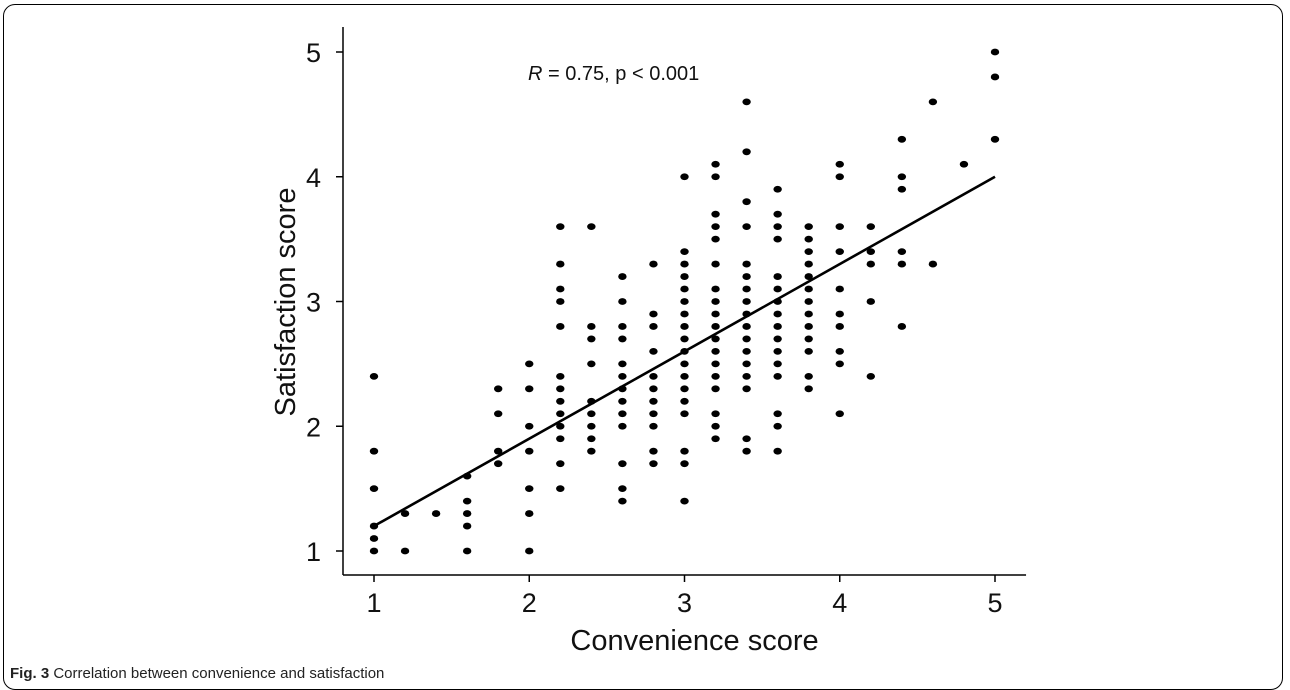 The image size is (1290, 690). Describe the element at coordinates (313, 178) in the screenshot. I see `y-tick-label: 4` at that location.